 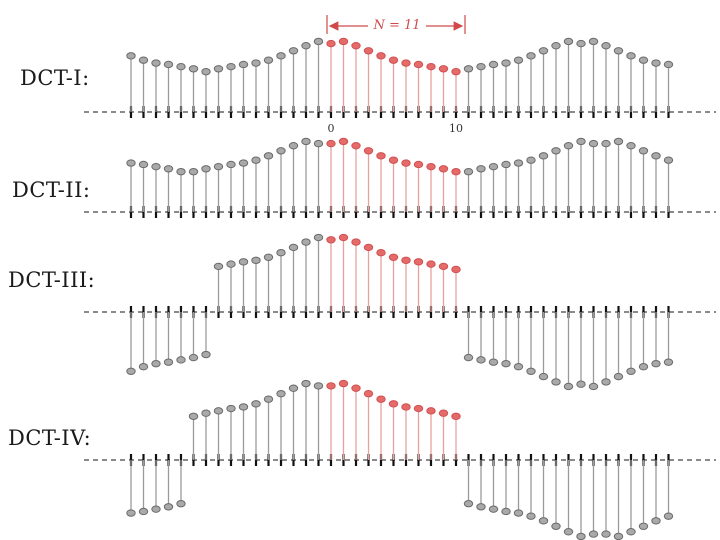 I want to click on dct-iv-label: DCT-IV:, so click(x=50, y=438).